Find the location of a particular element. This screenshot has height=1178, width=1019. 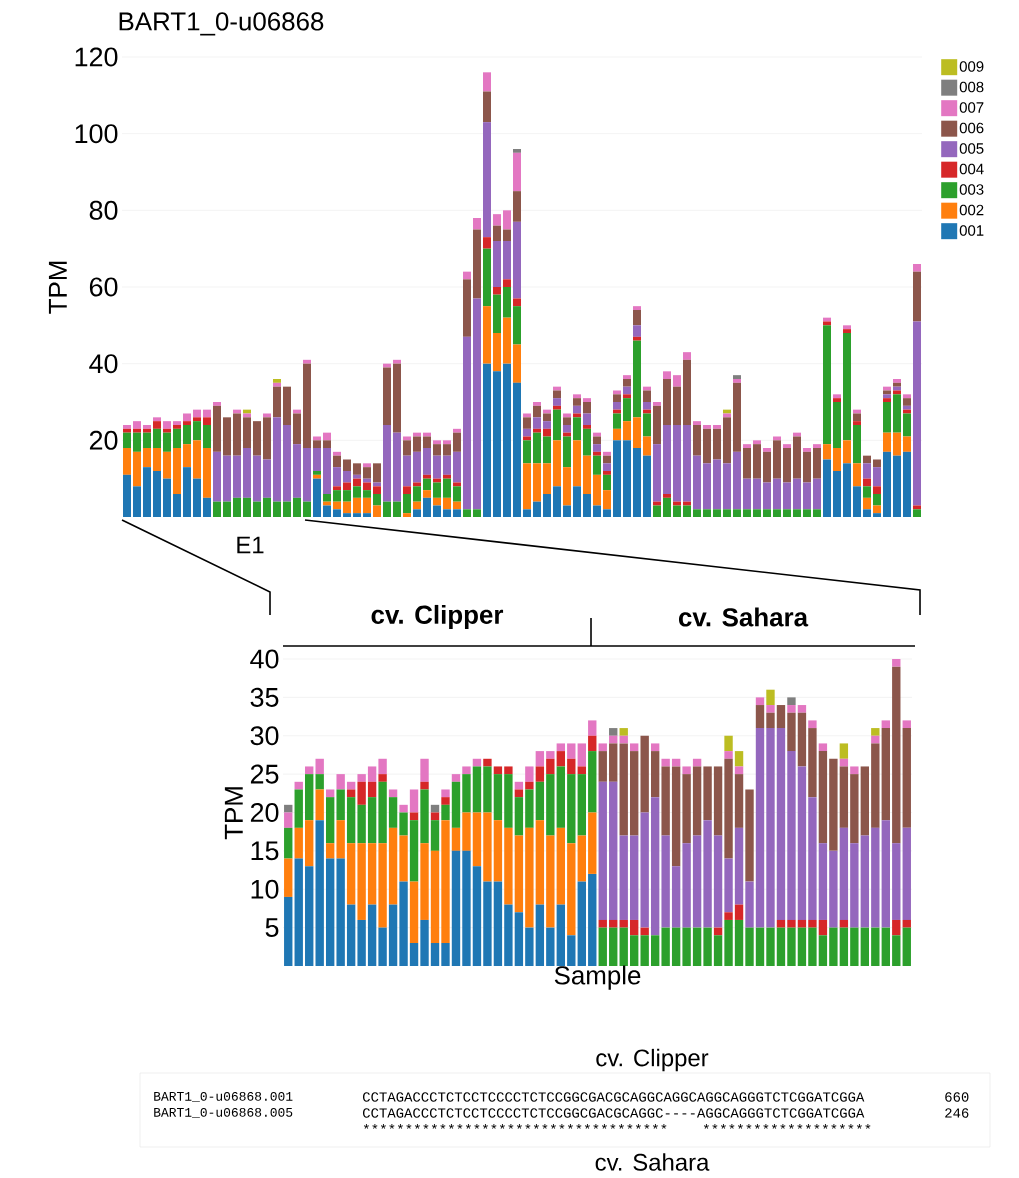

legend-label: 009 is located at coordinates (971, 66).